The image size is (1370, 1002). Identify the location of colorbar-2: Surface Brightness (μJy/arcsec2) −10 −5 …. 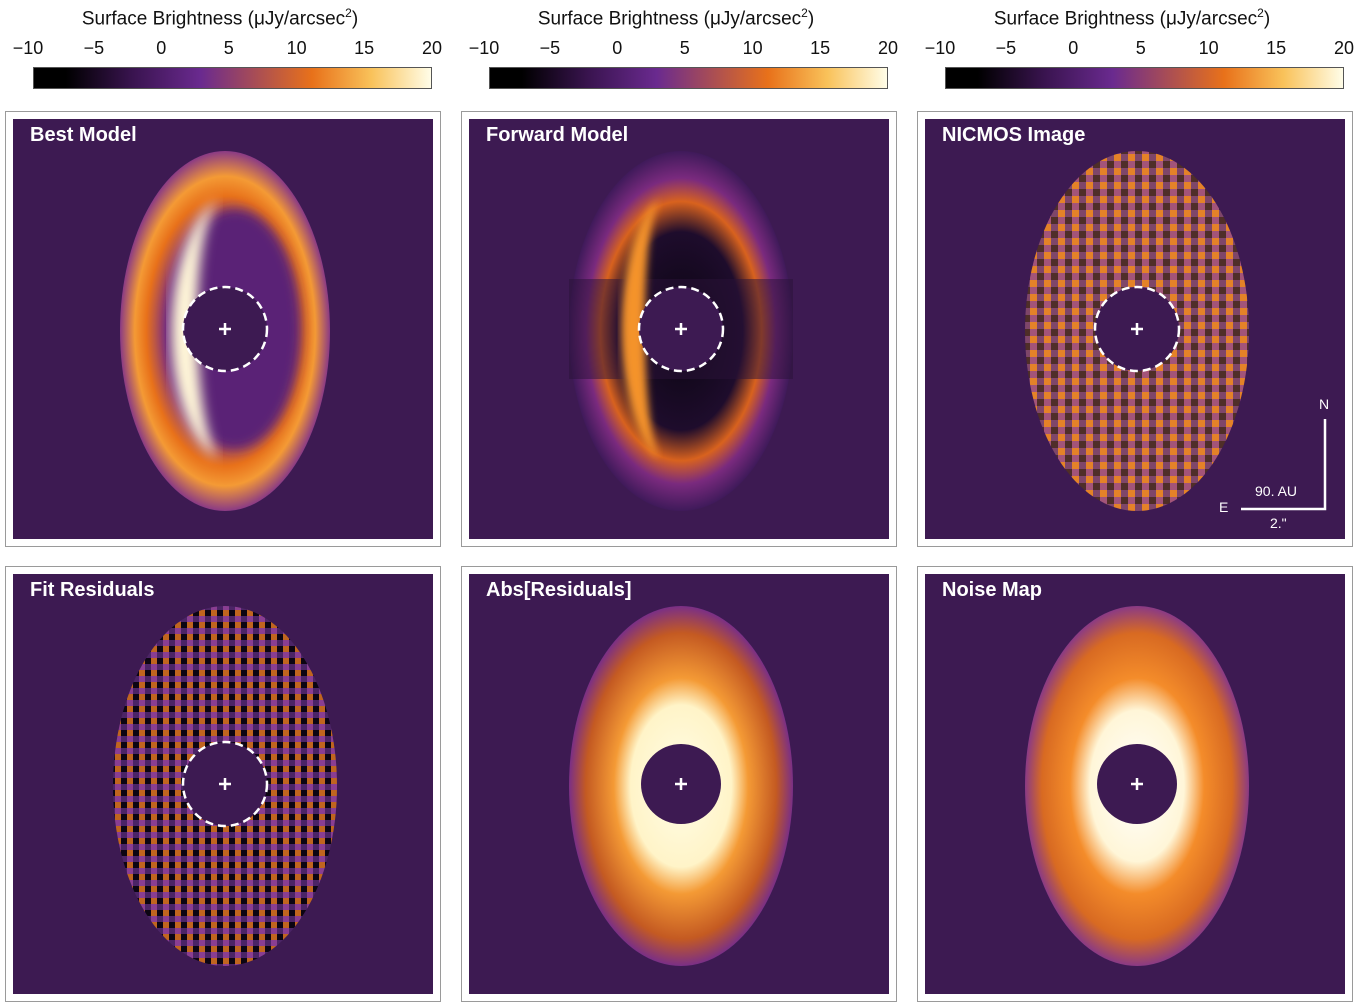
(677, 50).